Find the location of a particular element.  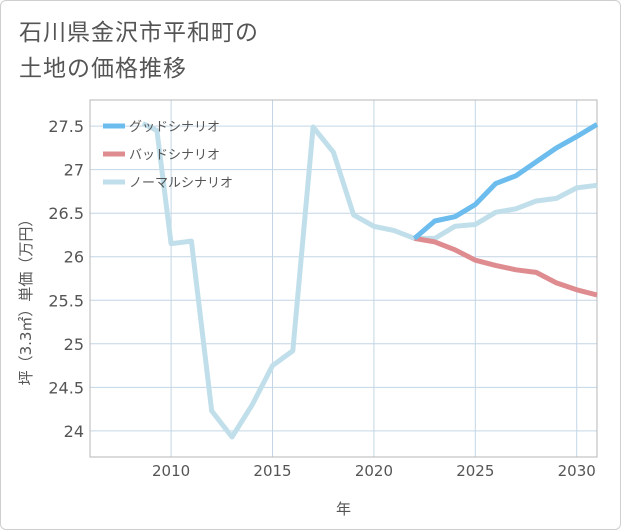

legend-label-2: ノーマルシナリオ is located at coordinates (181, 183).